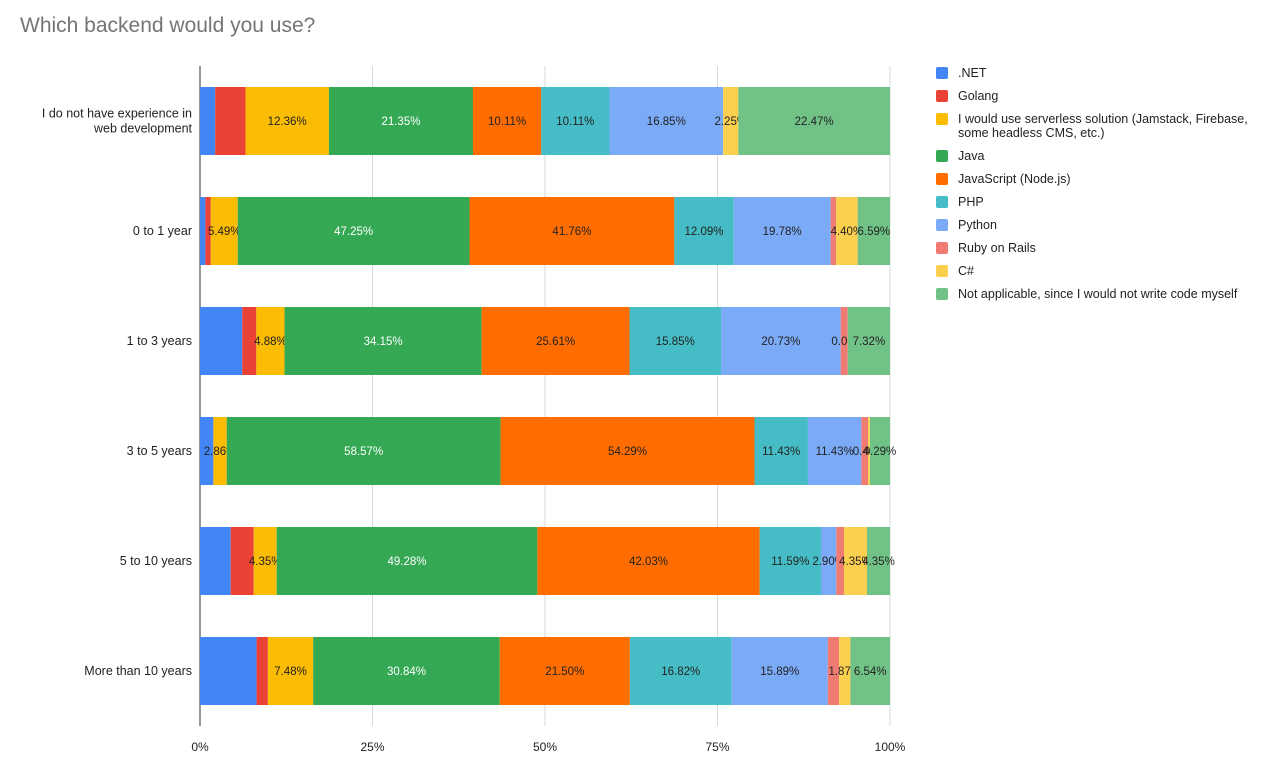  I want to click on data-label: 42.03%, so click(648, 562).